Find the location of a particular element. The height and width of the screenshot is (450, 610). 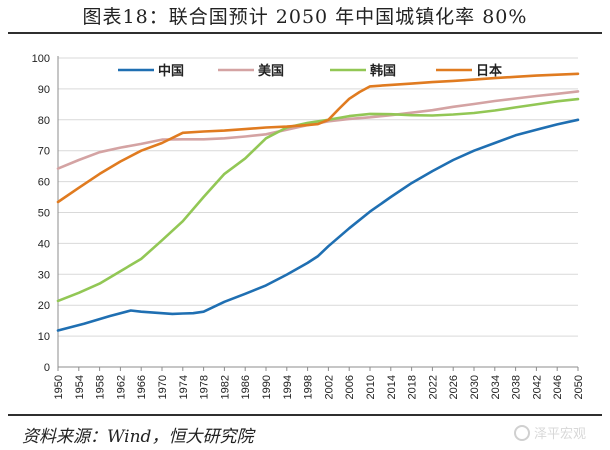

top-rule is located at coordinates (305, 33).